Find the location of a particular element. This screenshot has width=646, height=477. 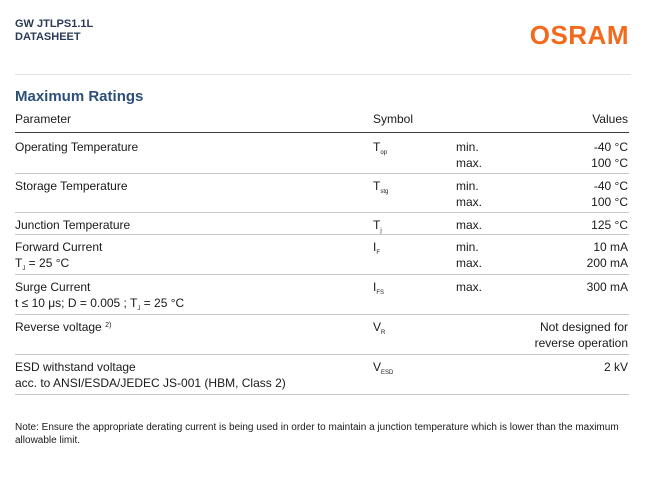

table-row: Junction Temperature Tj max. 125 °C is located at coordinates (322, 224).